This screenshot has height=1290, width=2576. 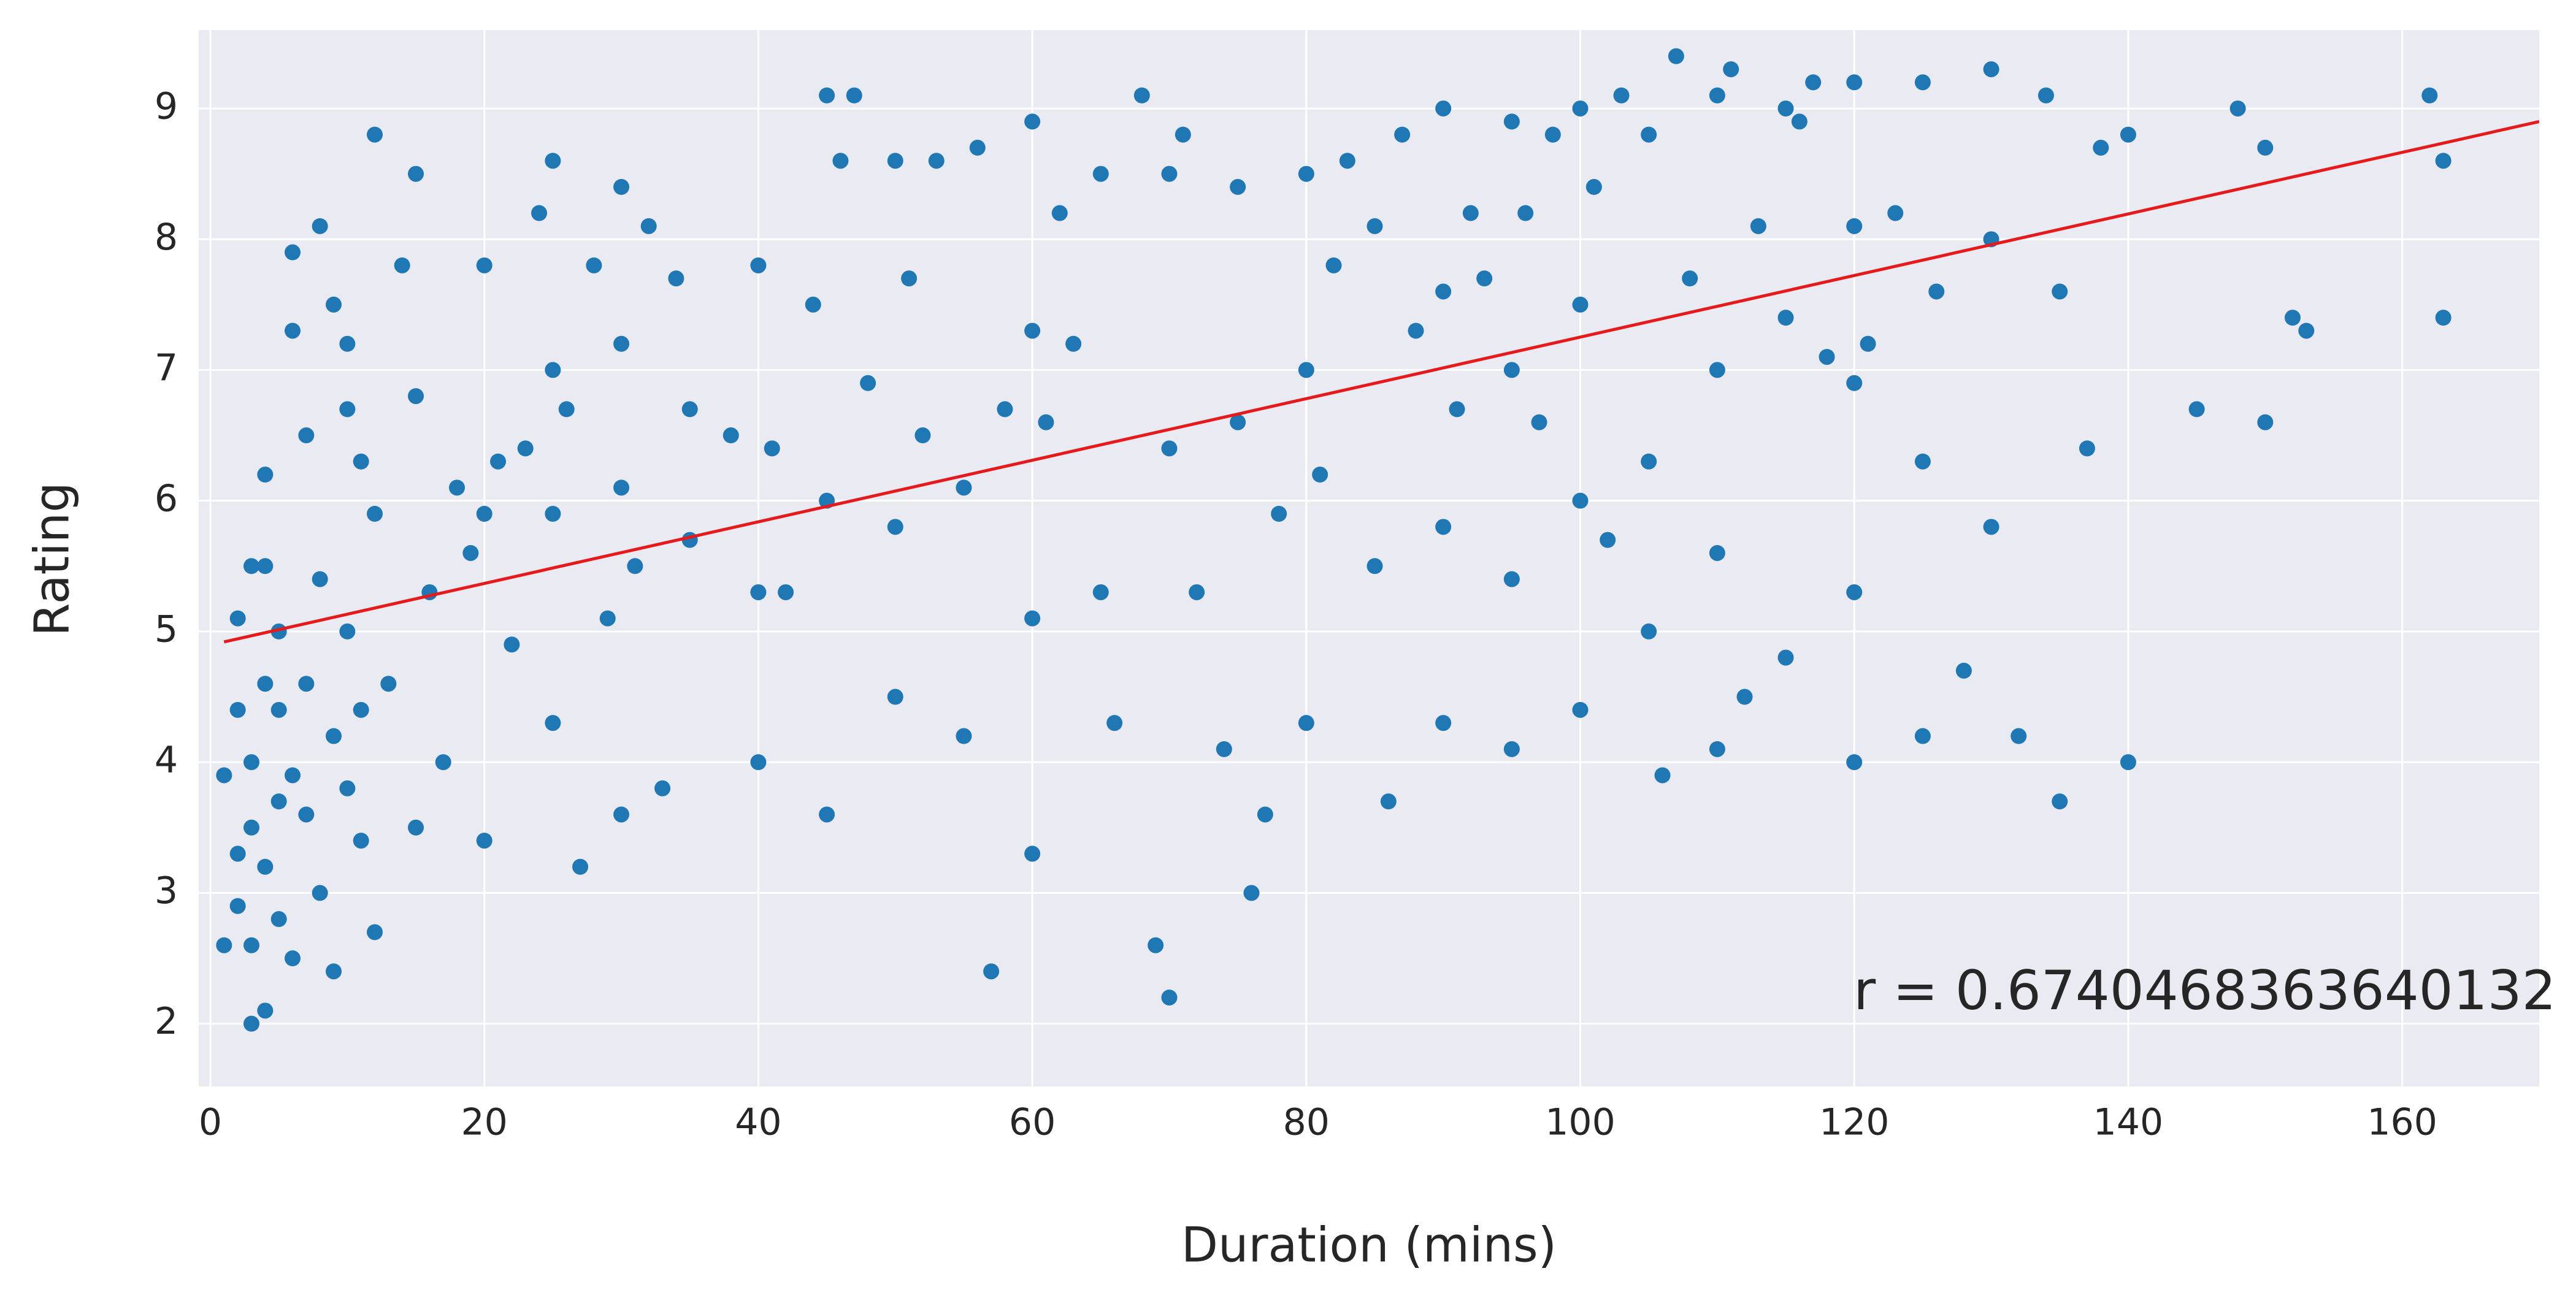 I want to click on y-tick-label: 5, so click(x=166, y=629).